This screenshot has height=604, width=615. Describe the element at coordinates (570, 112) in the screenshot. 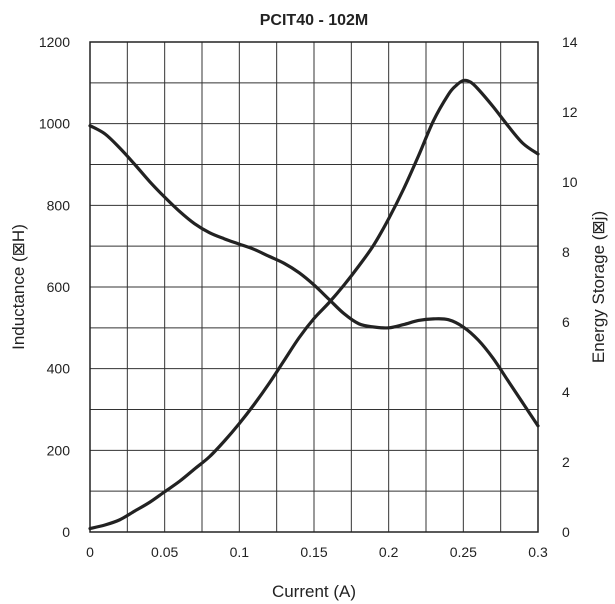

I see `y-right-tick-label: 12` at that location.